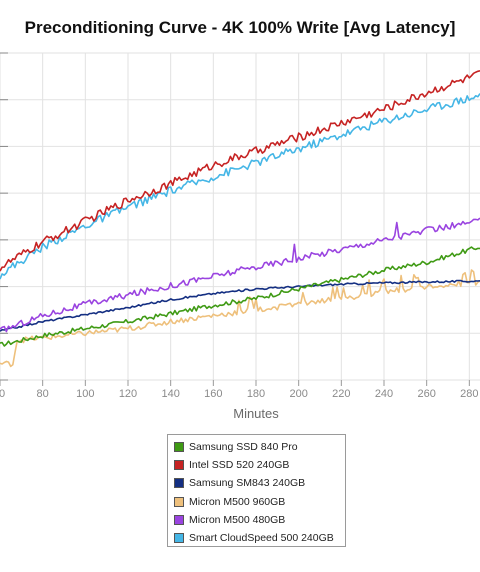 The image size is (480, 572). What do you see at coordinates (237, 519) in the screenshot?
I see `legend-label: Micron M500 480GB` at bounding box center [237, 519].